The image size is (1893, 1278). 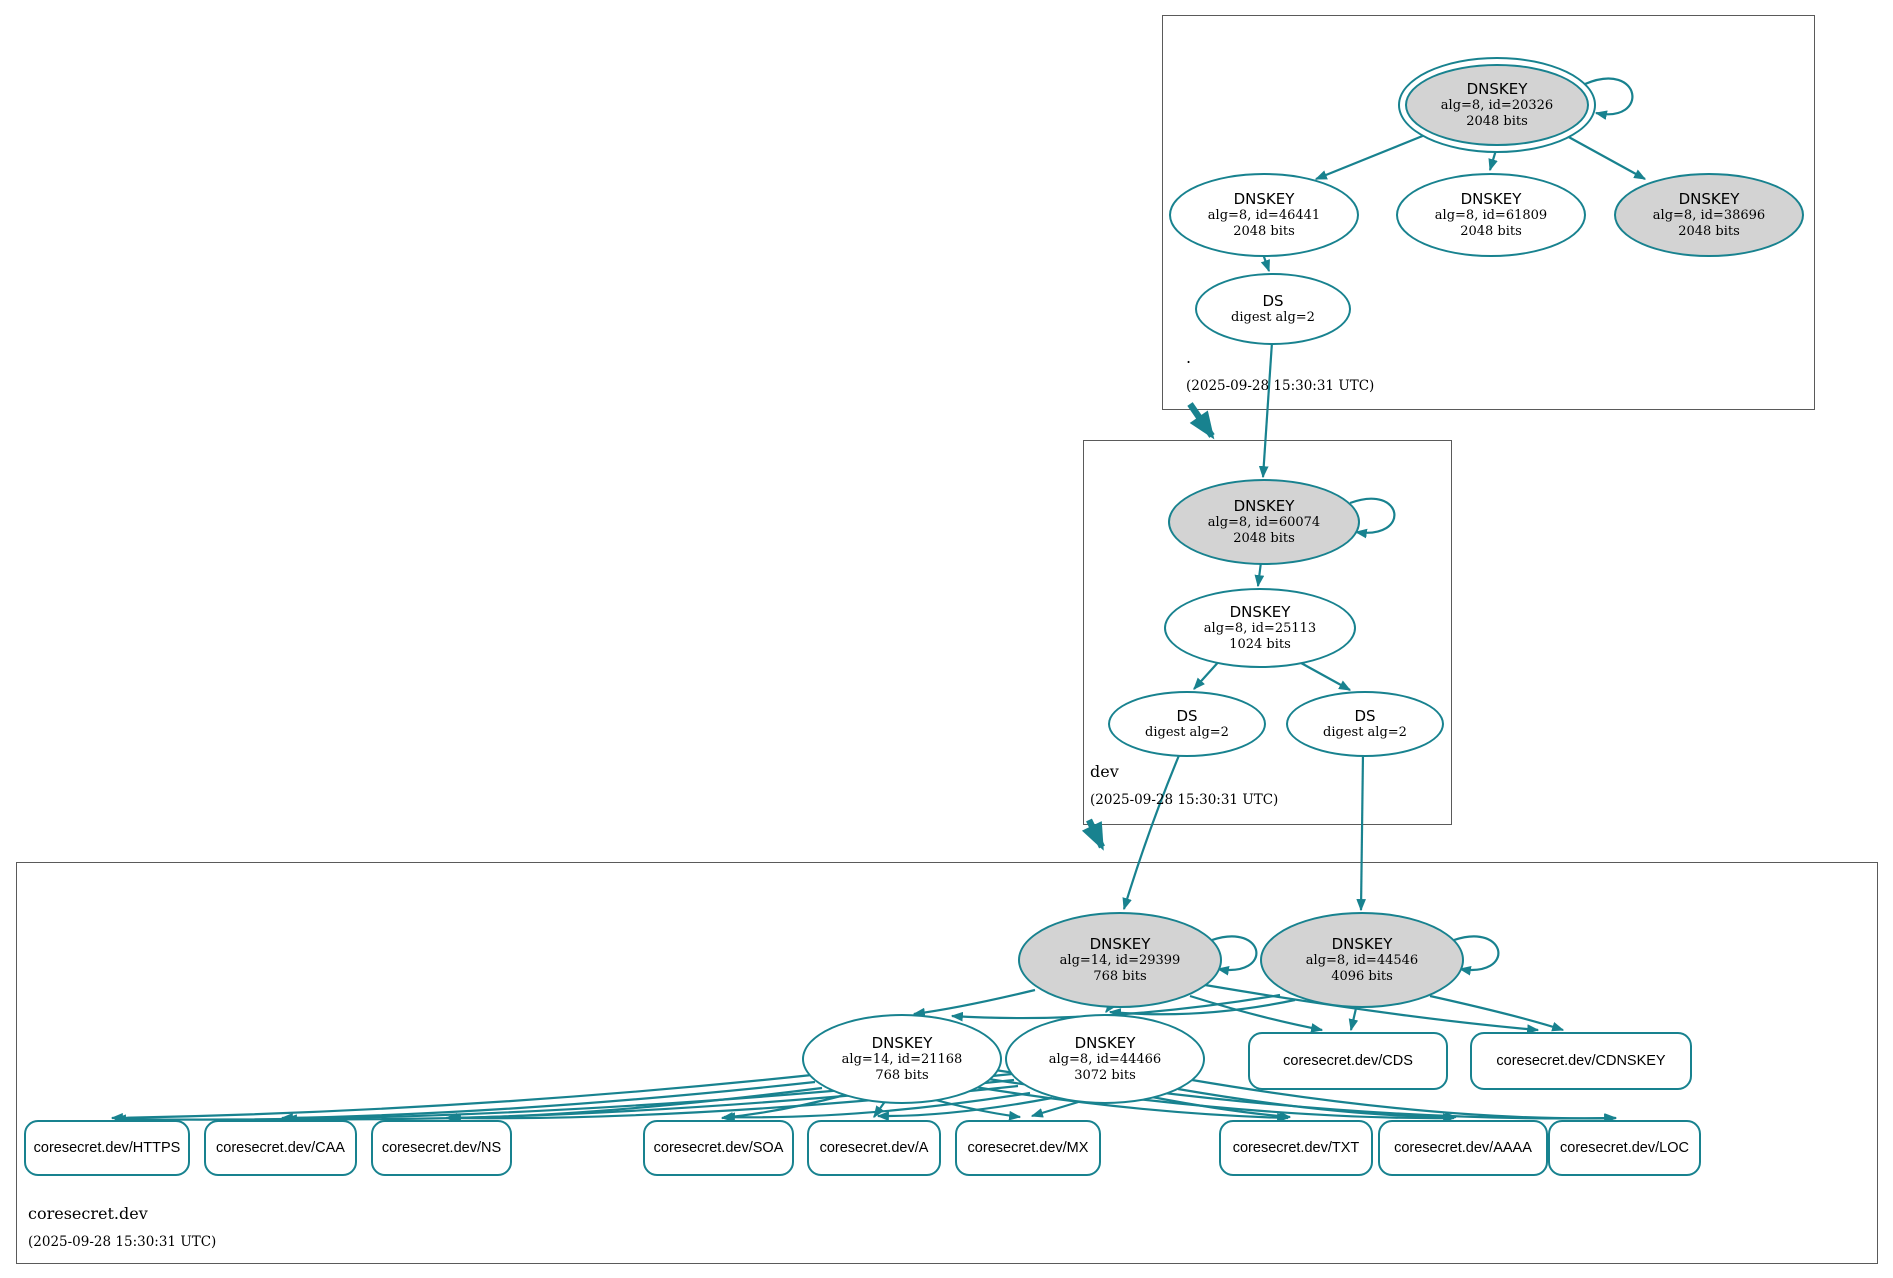 I want to click on rrset-txt: coresecret.dev/TXT, so click(x=1296, y=1148).